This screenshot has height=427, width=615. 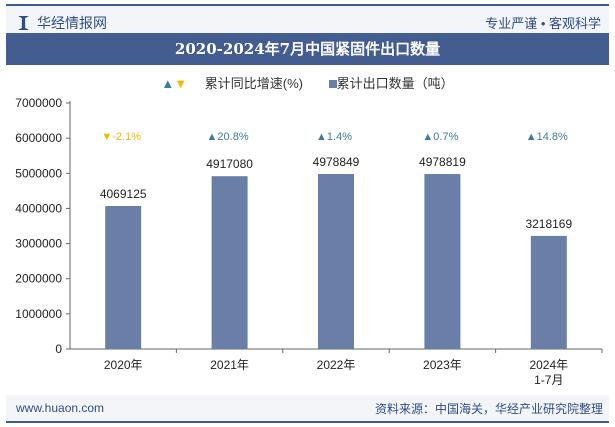 I want to click on x-tick-label: 2022年, so click(x=336, y=365).